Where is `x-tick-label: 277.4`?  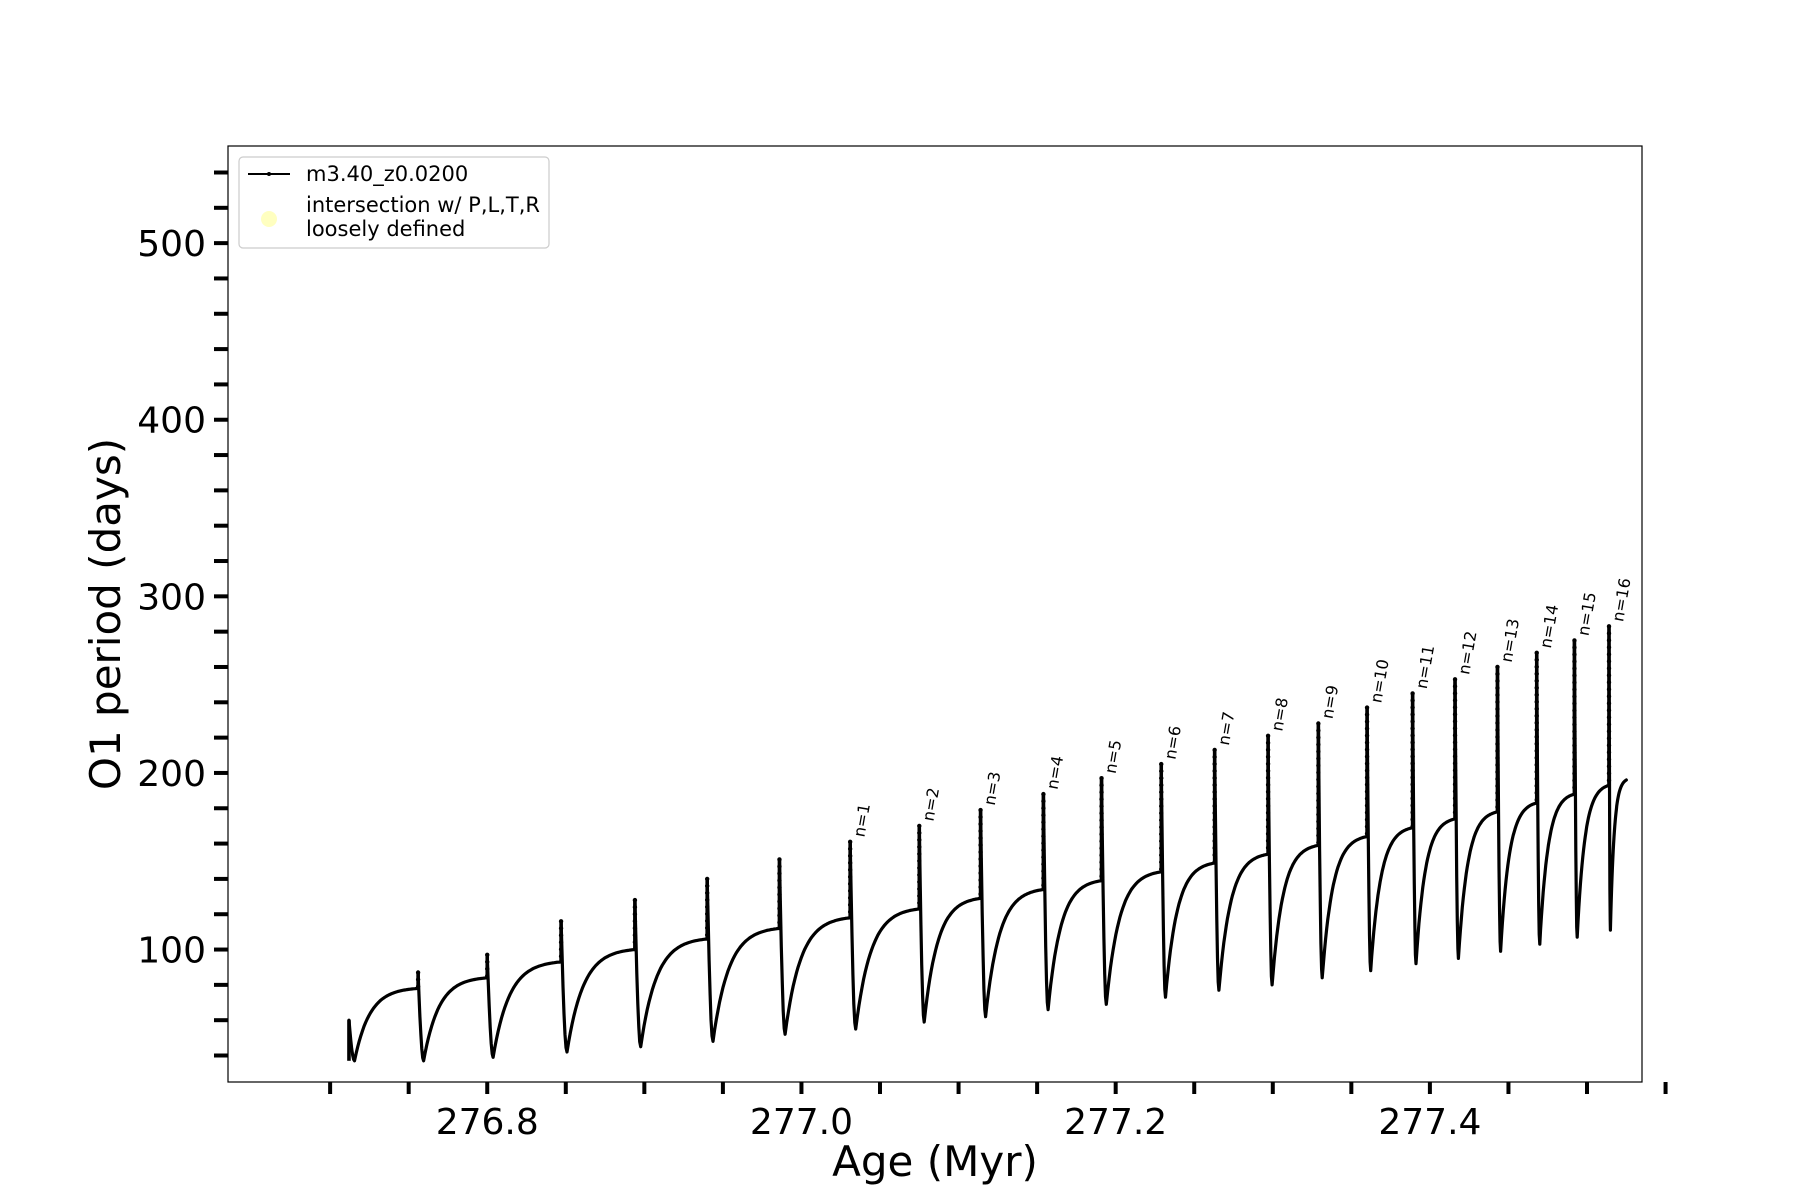 x-tick-label: 277.4 is located at coordinates (1429, 1122).